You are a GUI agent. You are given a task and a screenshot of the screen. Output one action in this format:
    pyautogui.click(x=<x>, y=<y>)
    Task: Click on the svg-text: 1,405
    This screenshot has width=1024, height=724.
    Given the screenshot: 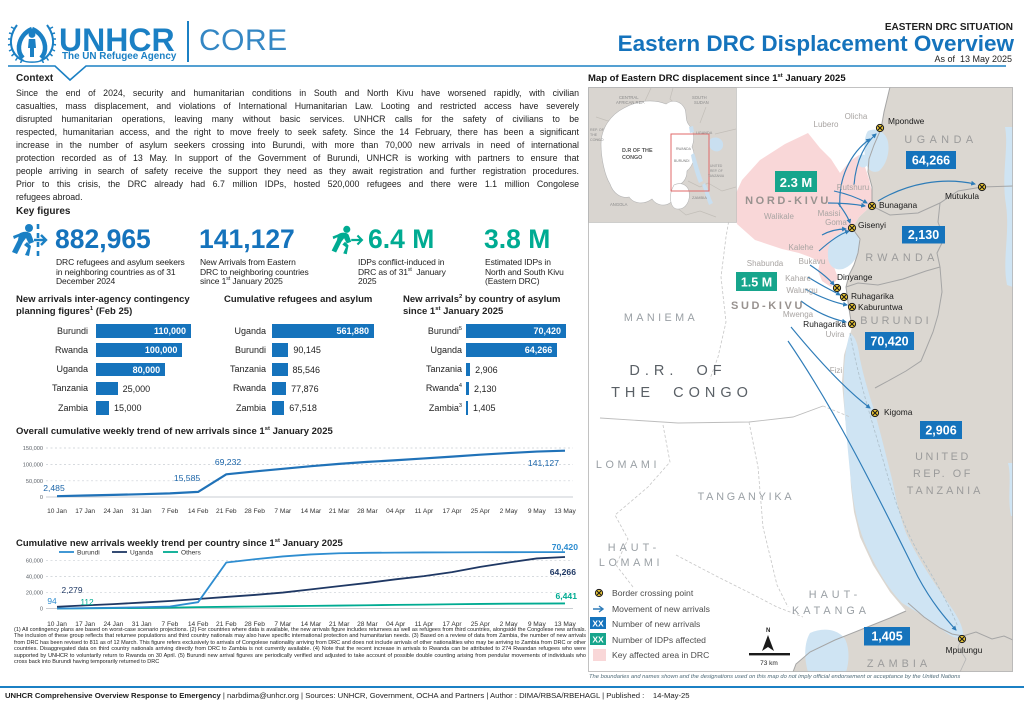 What is the action you would take?
    pyautogui.click(x=886, y=637)
    